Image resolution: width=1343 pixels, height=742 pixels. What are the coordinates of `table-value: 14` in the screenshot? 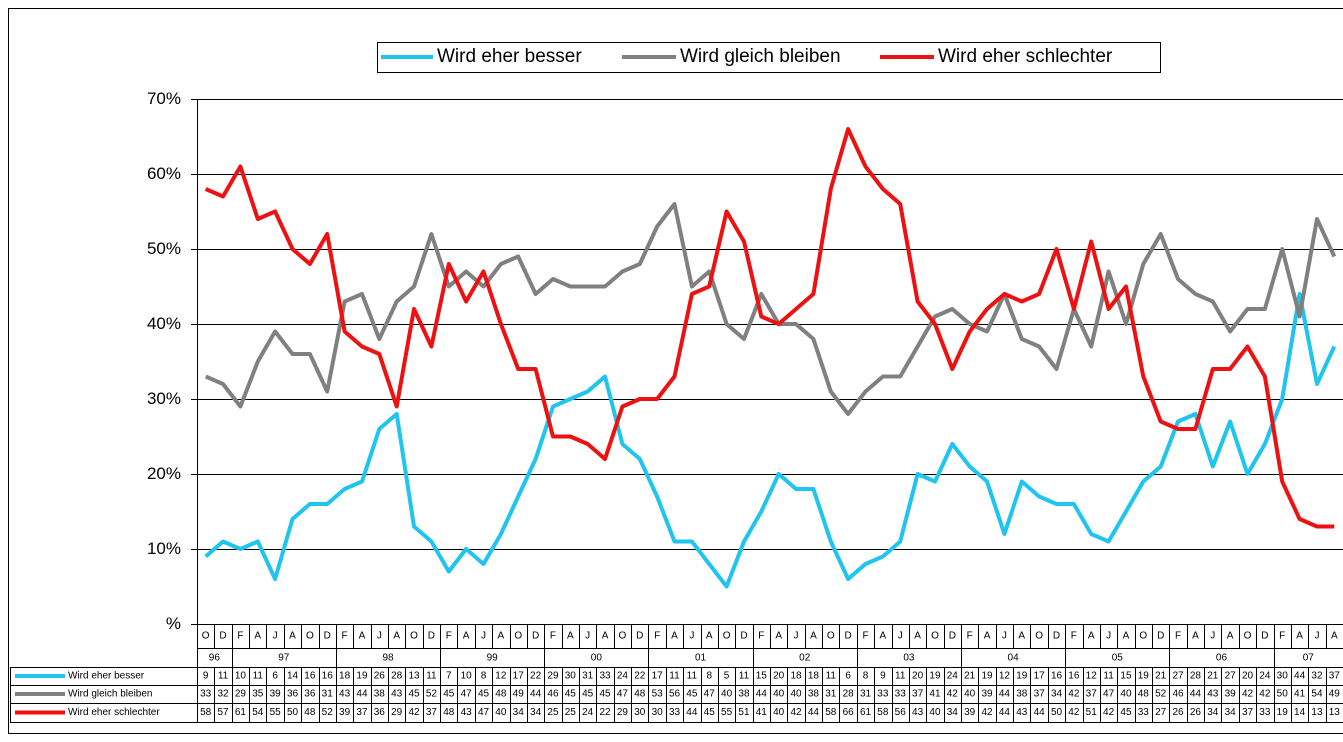 It's located at (293, 676).